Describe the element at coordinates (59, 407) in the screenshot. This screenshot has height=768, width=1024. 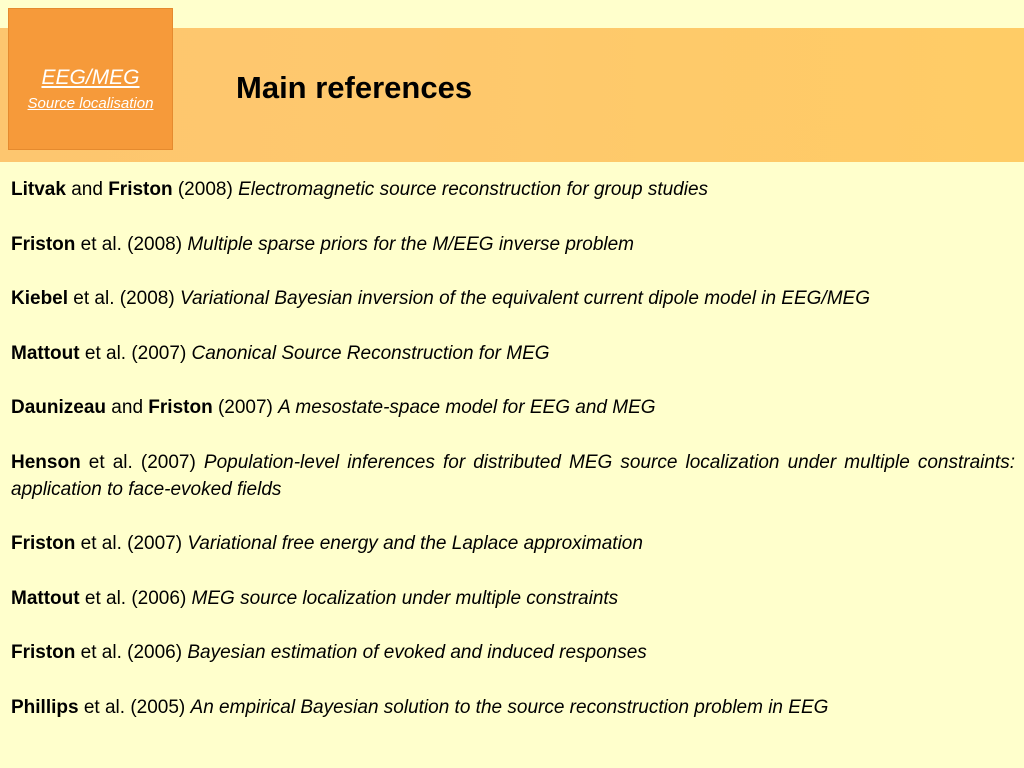
I see `reference-author: Daunizeau` at that location.